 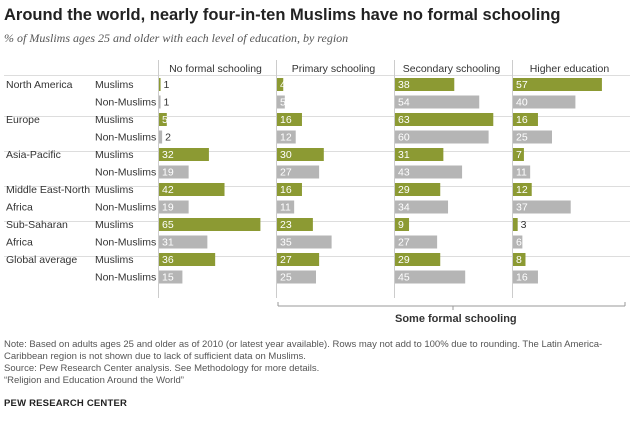 I want to click on region-label: Global average, so click(x=41, y=260).